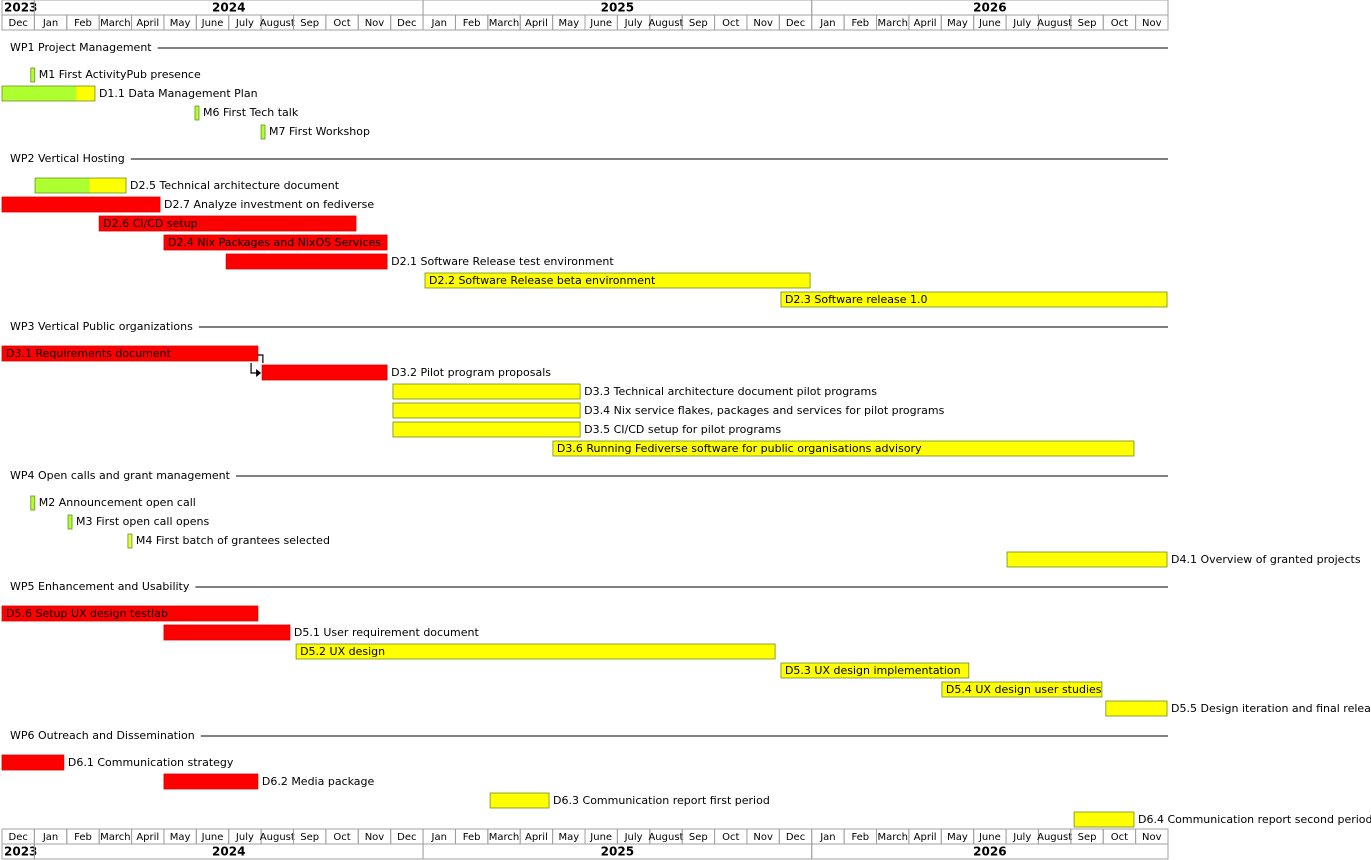 Image resolution: width=1371 pixels, height=860 pixels. I want to click on task-label: M2 Announcement open call, so click(117, 502).